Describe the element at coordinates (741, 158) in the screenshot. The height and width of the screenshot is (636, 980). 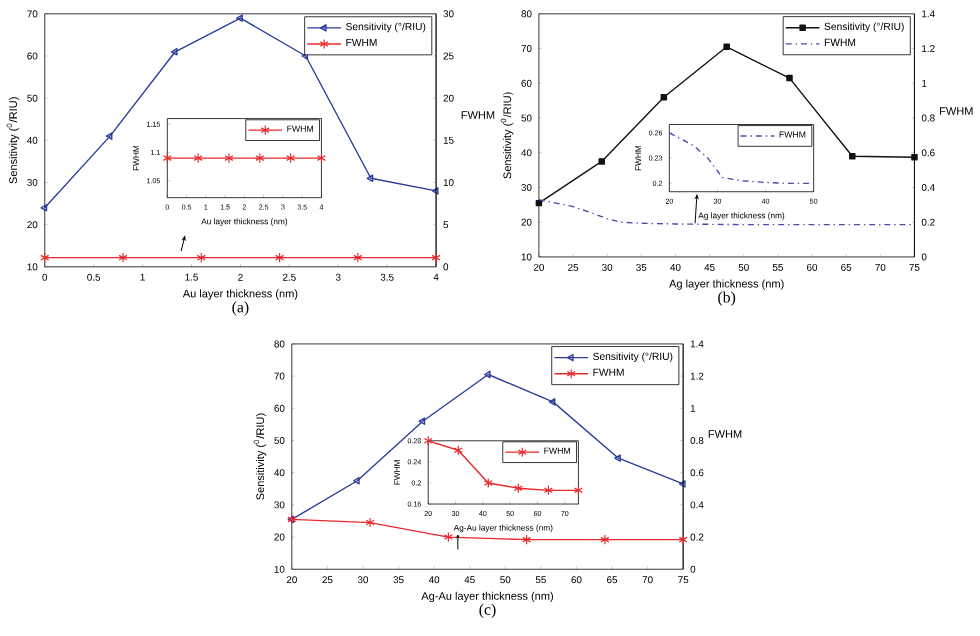
I see `line-series` at that location.